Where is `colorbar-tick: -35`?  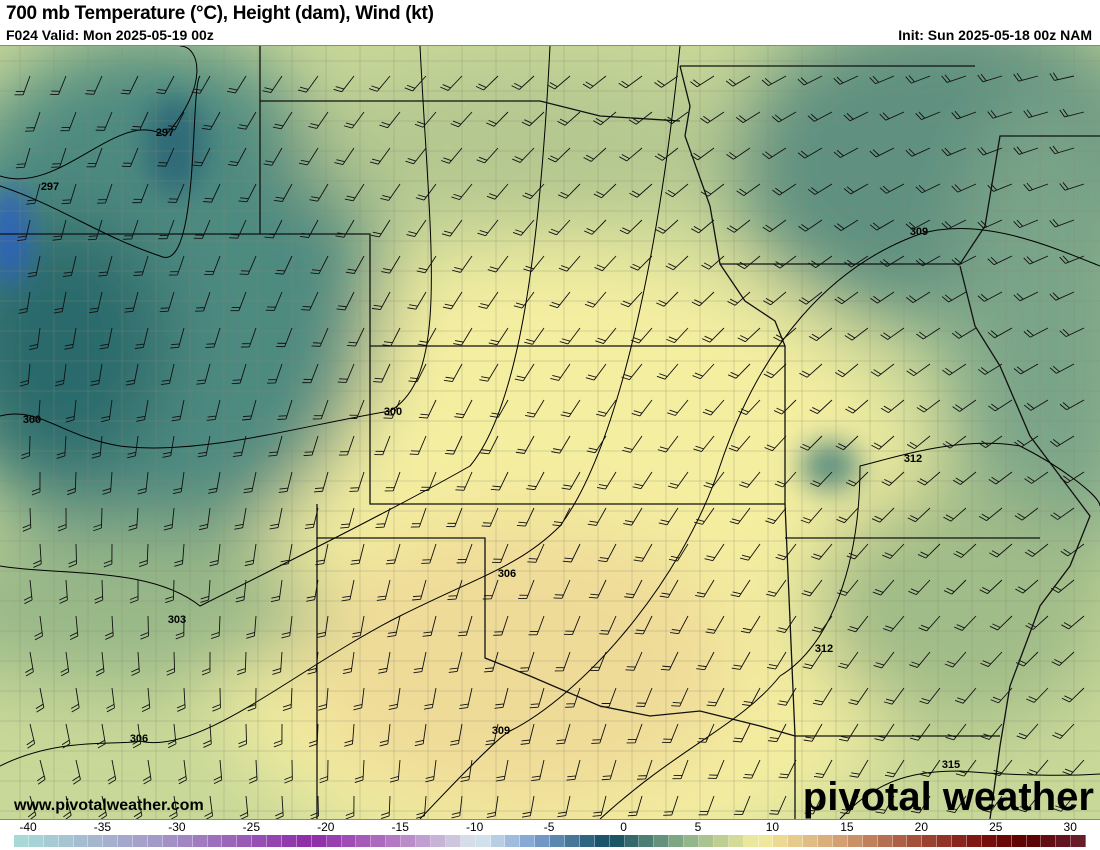 colorbar-tick: -35 is located at coordinates (102, 827).